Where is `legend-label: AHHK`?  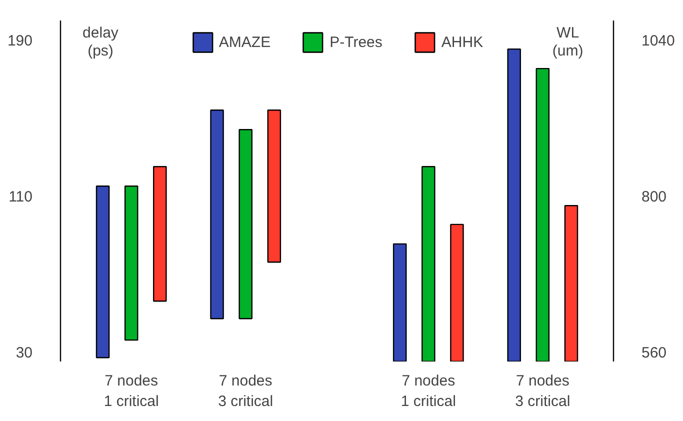
legend-label: AHHK is located at coordinates (462, 42).